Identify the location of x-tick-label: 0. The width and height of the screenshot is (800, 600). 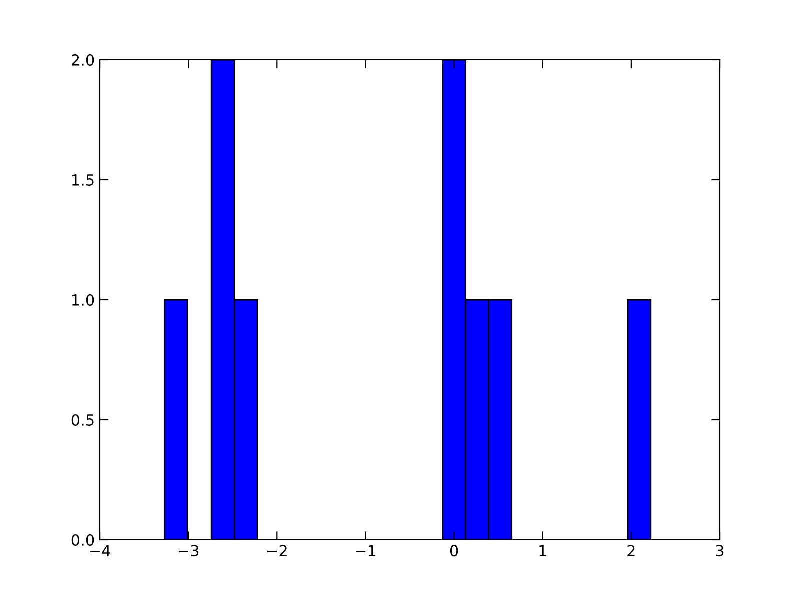
(454, 551).